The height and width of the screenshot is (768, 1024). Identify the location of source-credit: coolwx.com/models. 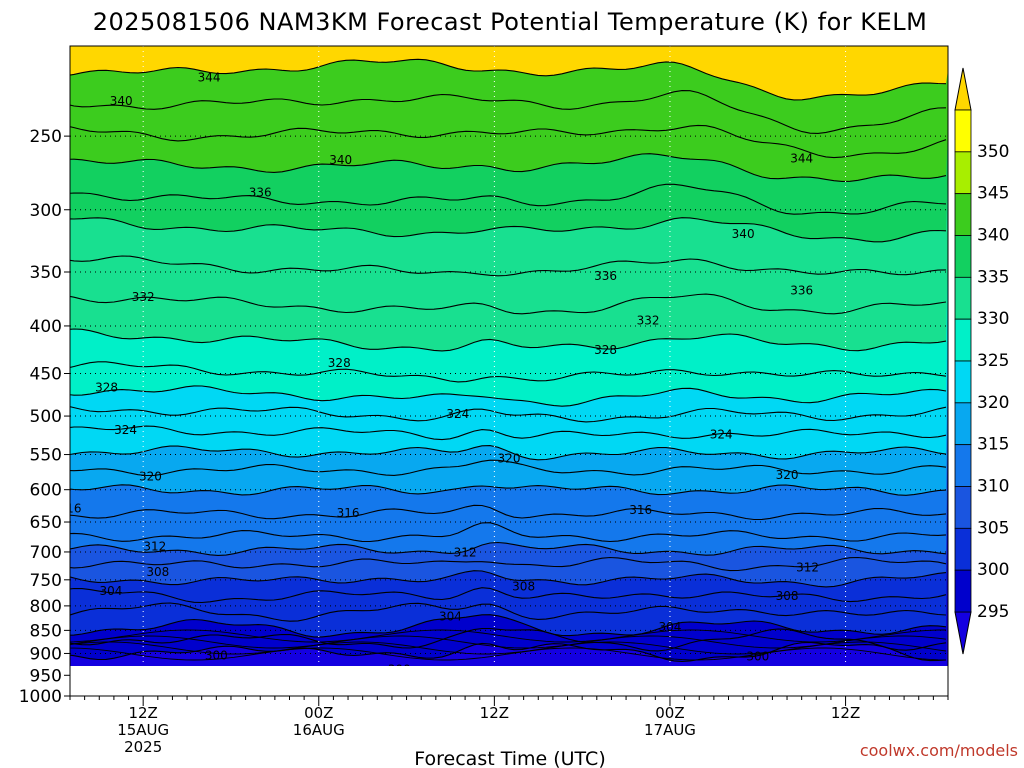
(939, 750).